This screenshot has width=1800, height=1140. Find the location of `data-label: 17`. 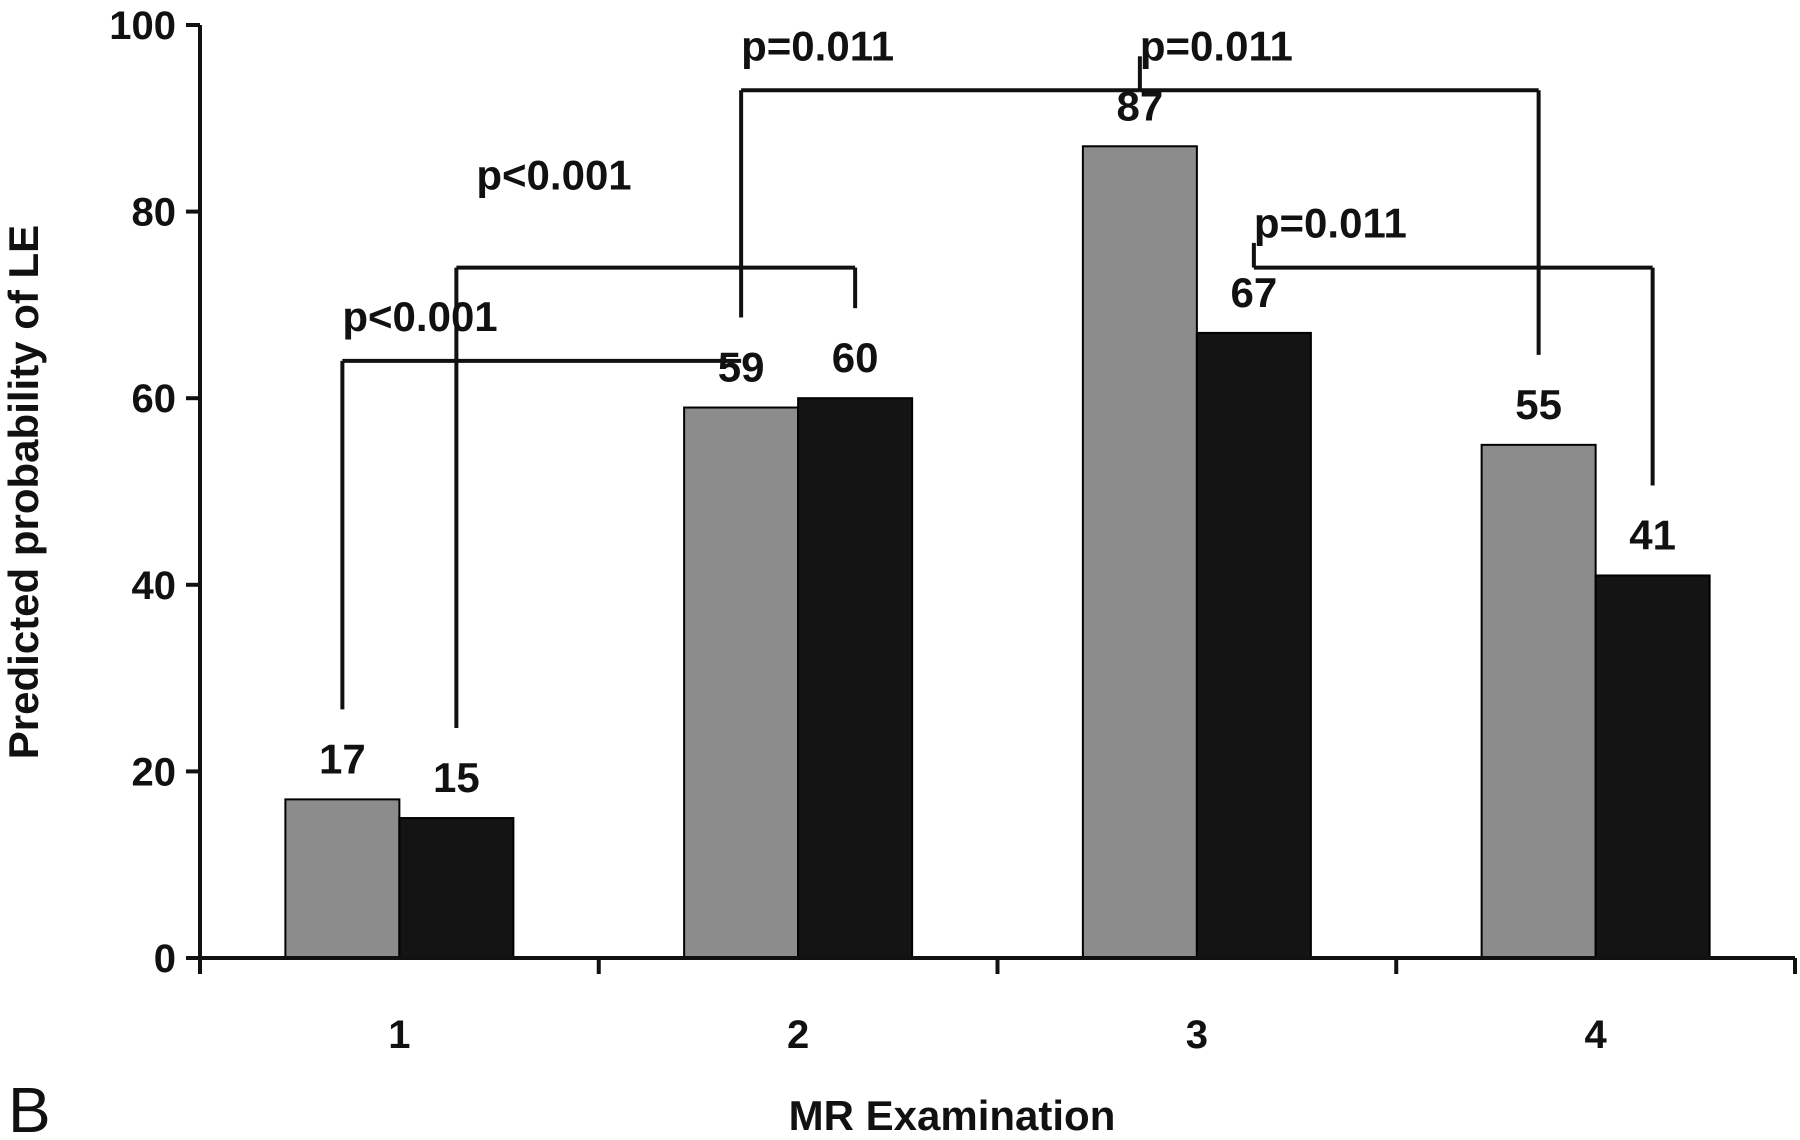

data-label: 17 is located at coordinates (342, 758).